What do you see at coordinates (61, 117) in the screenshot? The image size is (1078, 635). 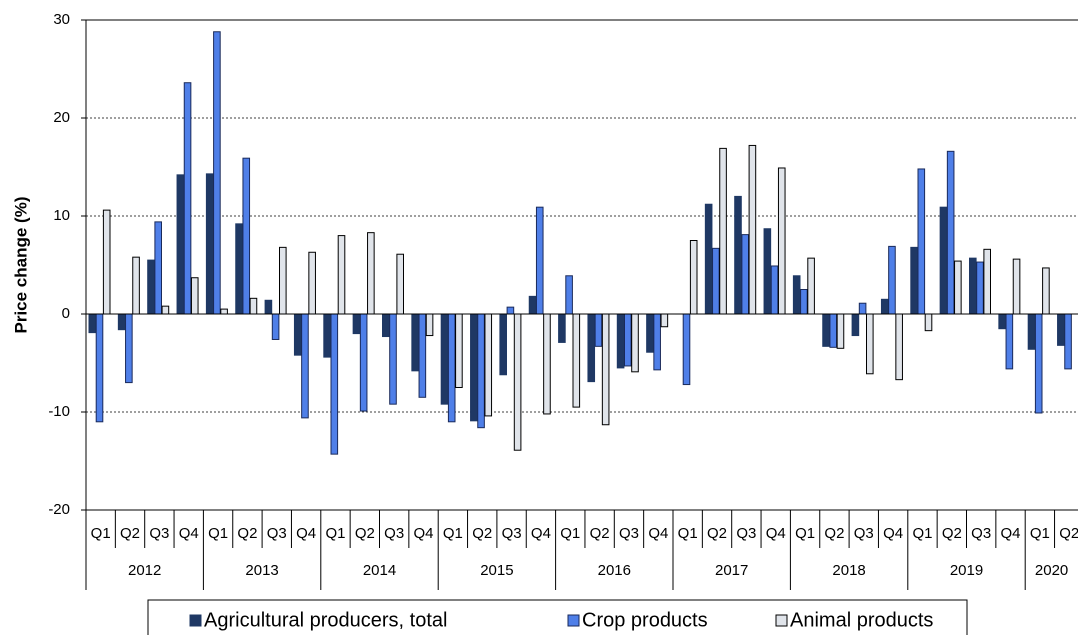 I see `y-tick-label: 20` at bounding box center [61, 117].